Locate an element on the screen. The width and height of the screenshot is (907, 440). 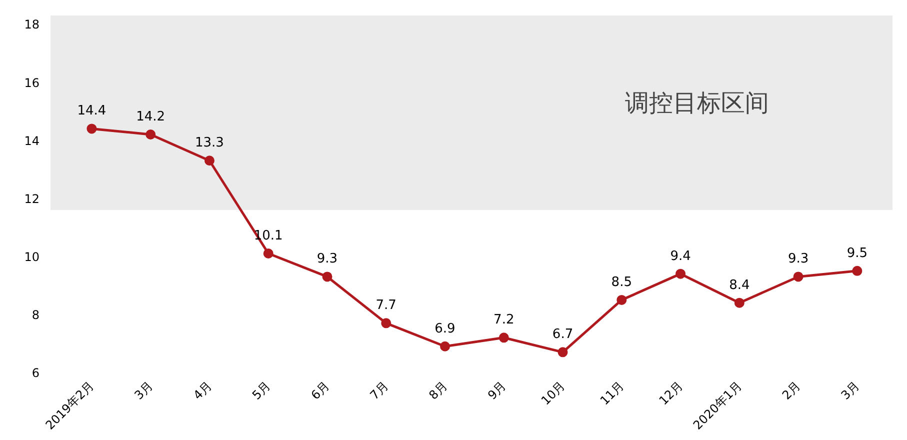
data-label: 7.2 is located at coordinates (504, 320).